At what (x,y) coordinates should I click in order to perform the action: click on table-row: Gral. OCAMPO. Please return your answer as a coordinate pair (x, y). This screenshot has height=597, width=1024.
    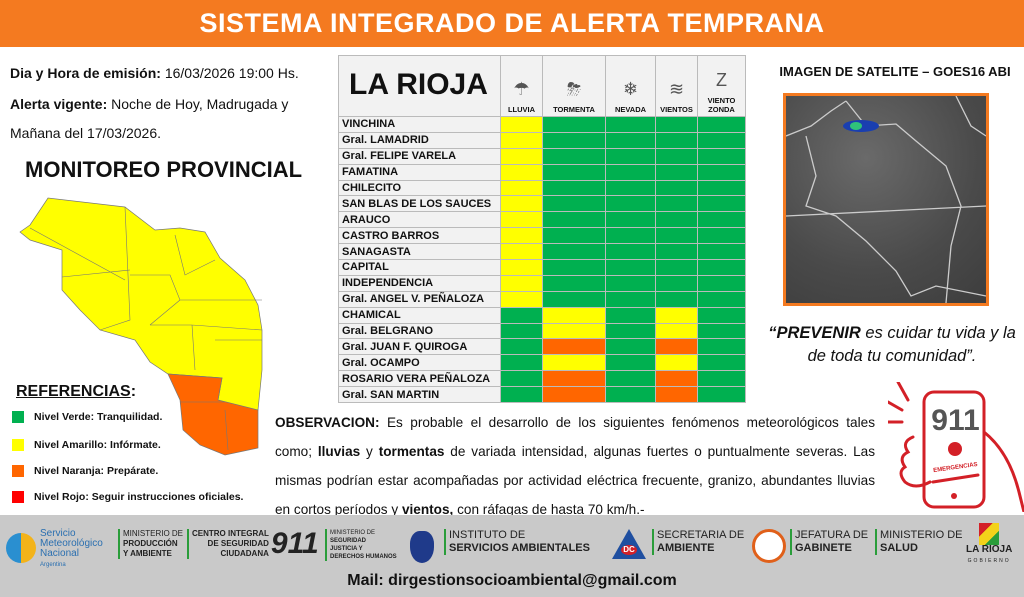
    Looking at the image, I should click on (542, 363).